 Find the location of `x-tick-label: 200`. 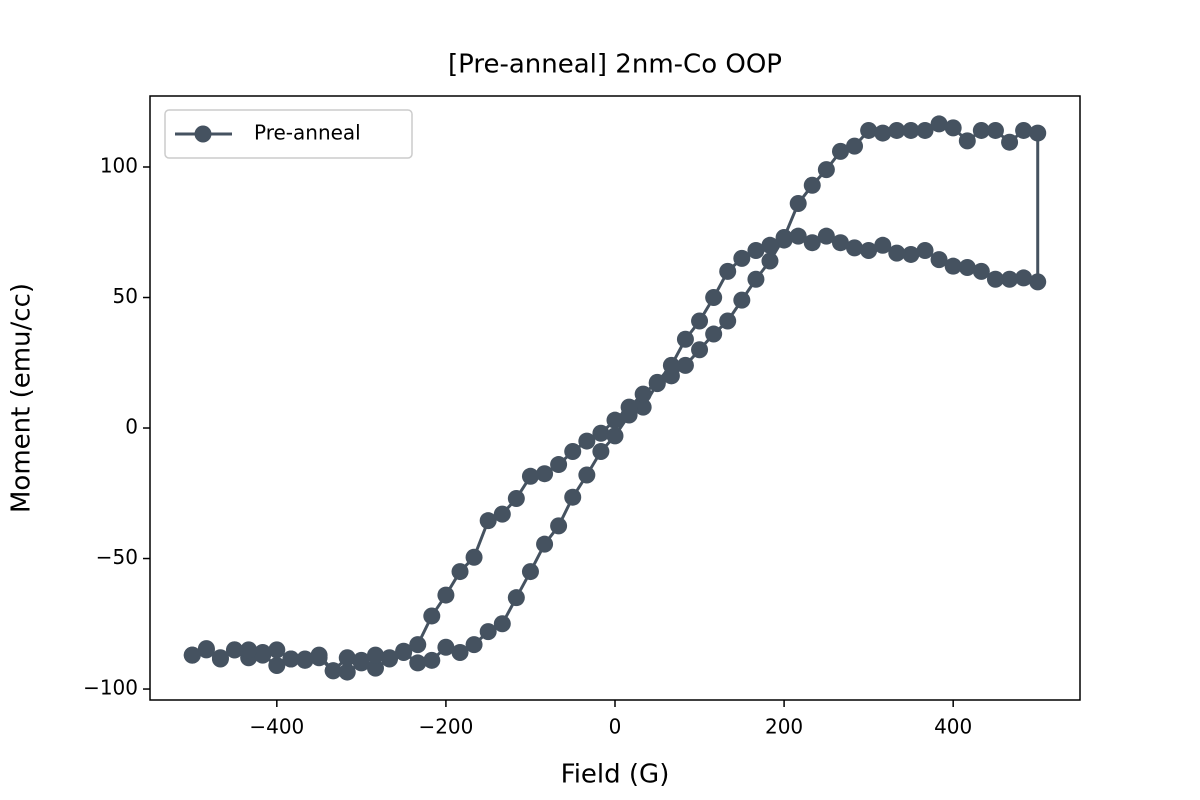

x-tick-label: 200 is located at coordinates (784, 727).